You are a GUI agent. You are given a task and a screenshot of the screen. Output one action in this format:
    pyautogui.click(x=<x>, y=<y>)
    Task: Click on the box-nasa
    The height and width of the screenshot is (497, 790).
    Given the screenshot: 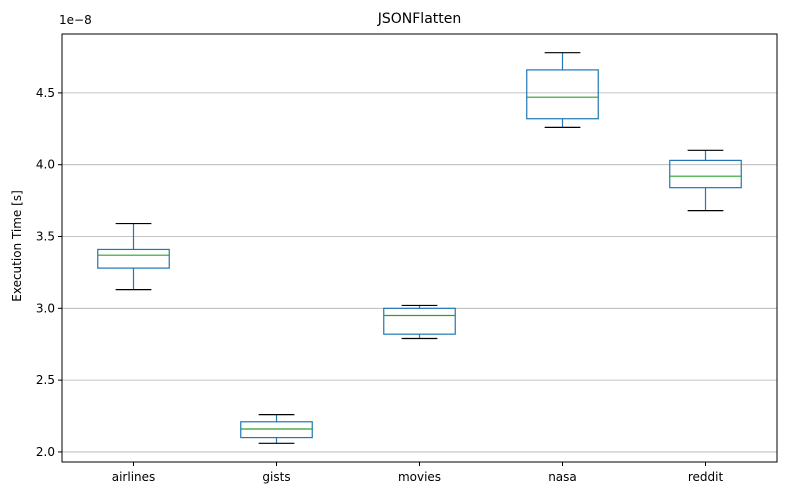 What is the action you would take?
    pyautogui.click(x=562, y=90)
    